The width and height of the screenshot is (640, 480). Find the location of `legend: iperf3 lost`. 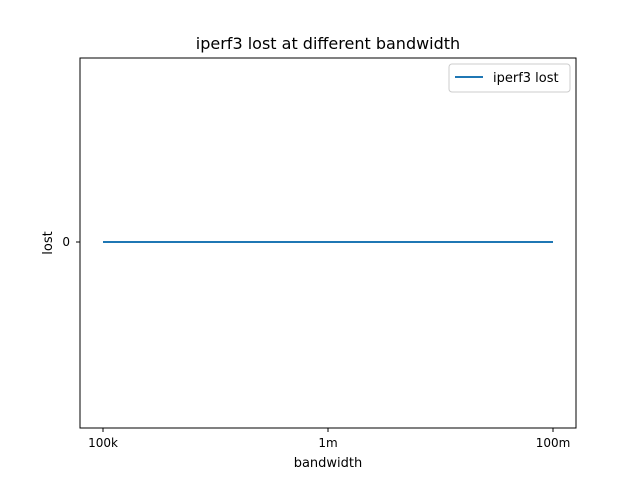

legend: iperf3 lost is located at coordinates (509, 78).